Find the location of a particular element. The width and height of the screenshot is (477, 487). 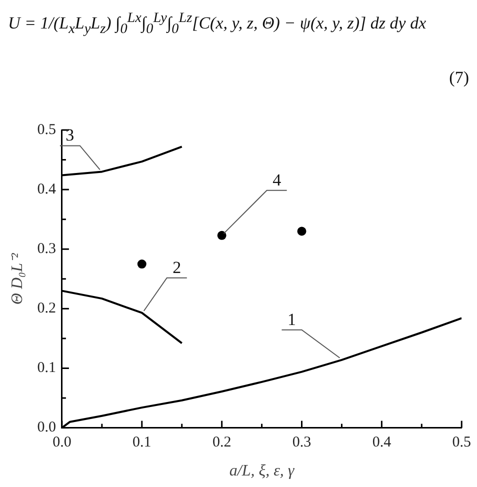

y-tick-label: 0.0 is located at coordinates (46, 428).